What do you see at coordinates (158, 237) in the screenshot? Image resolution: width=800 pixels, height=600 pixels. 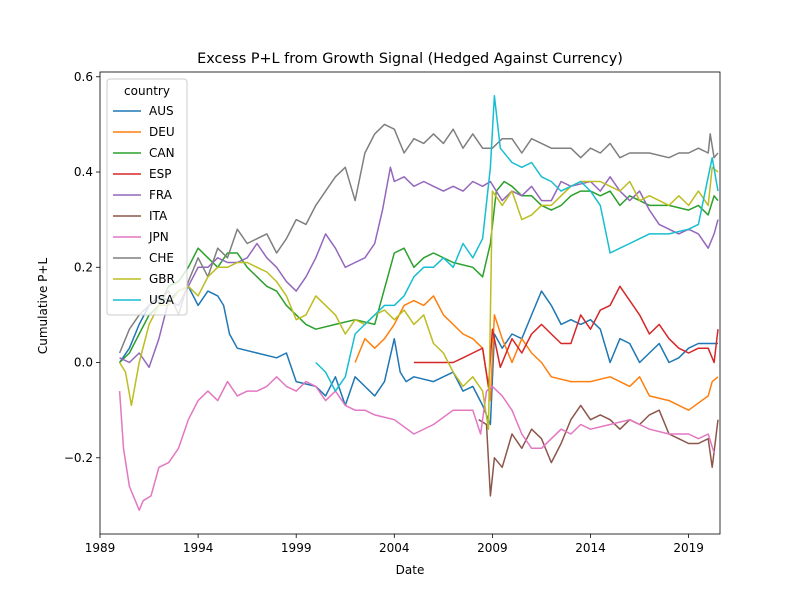 I see `legend-label-jpn: JPN` at bounding box center [158, 237].